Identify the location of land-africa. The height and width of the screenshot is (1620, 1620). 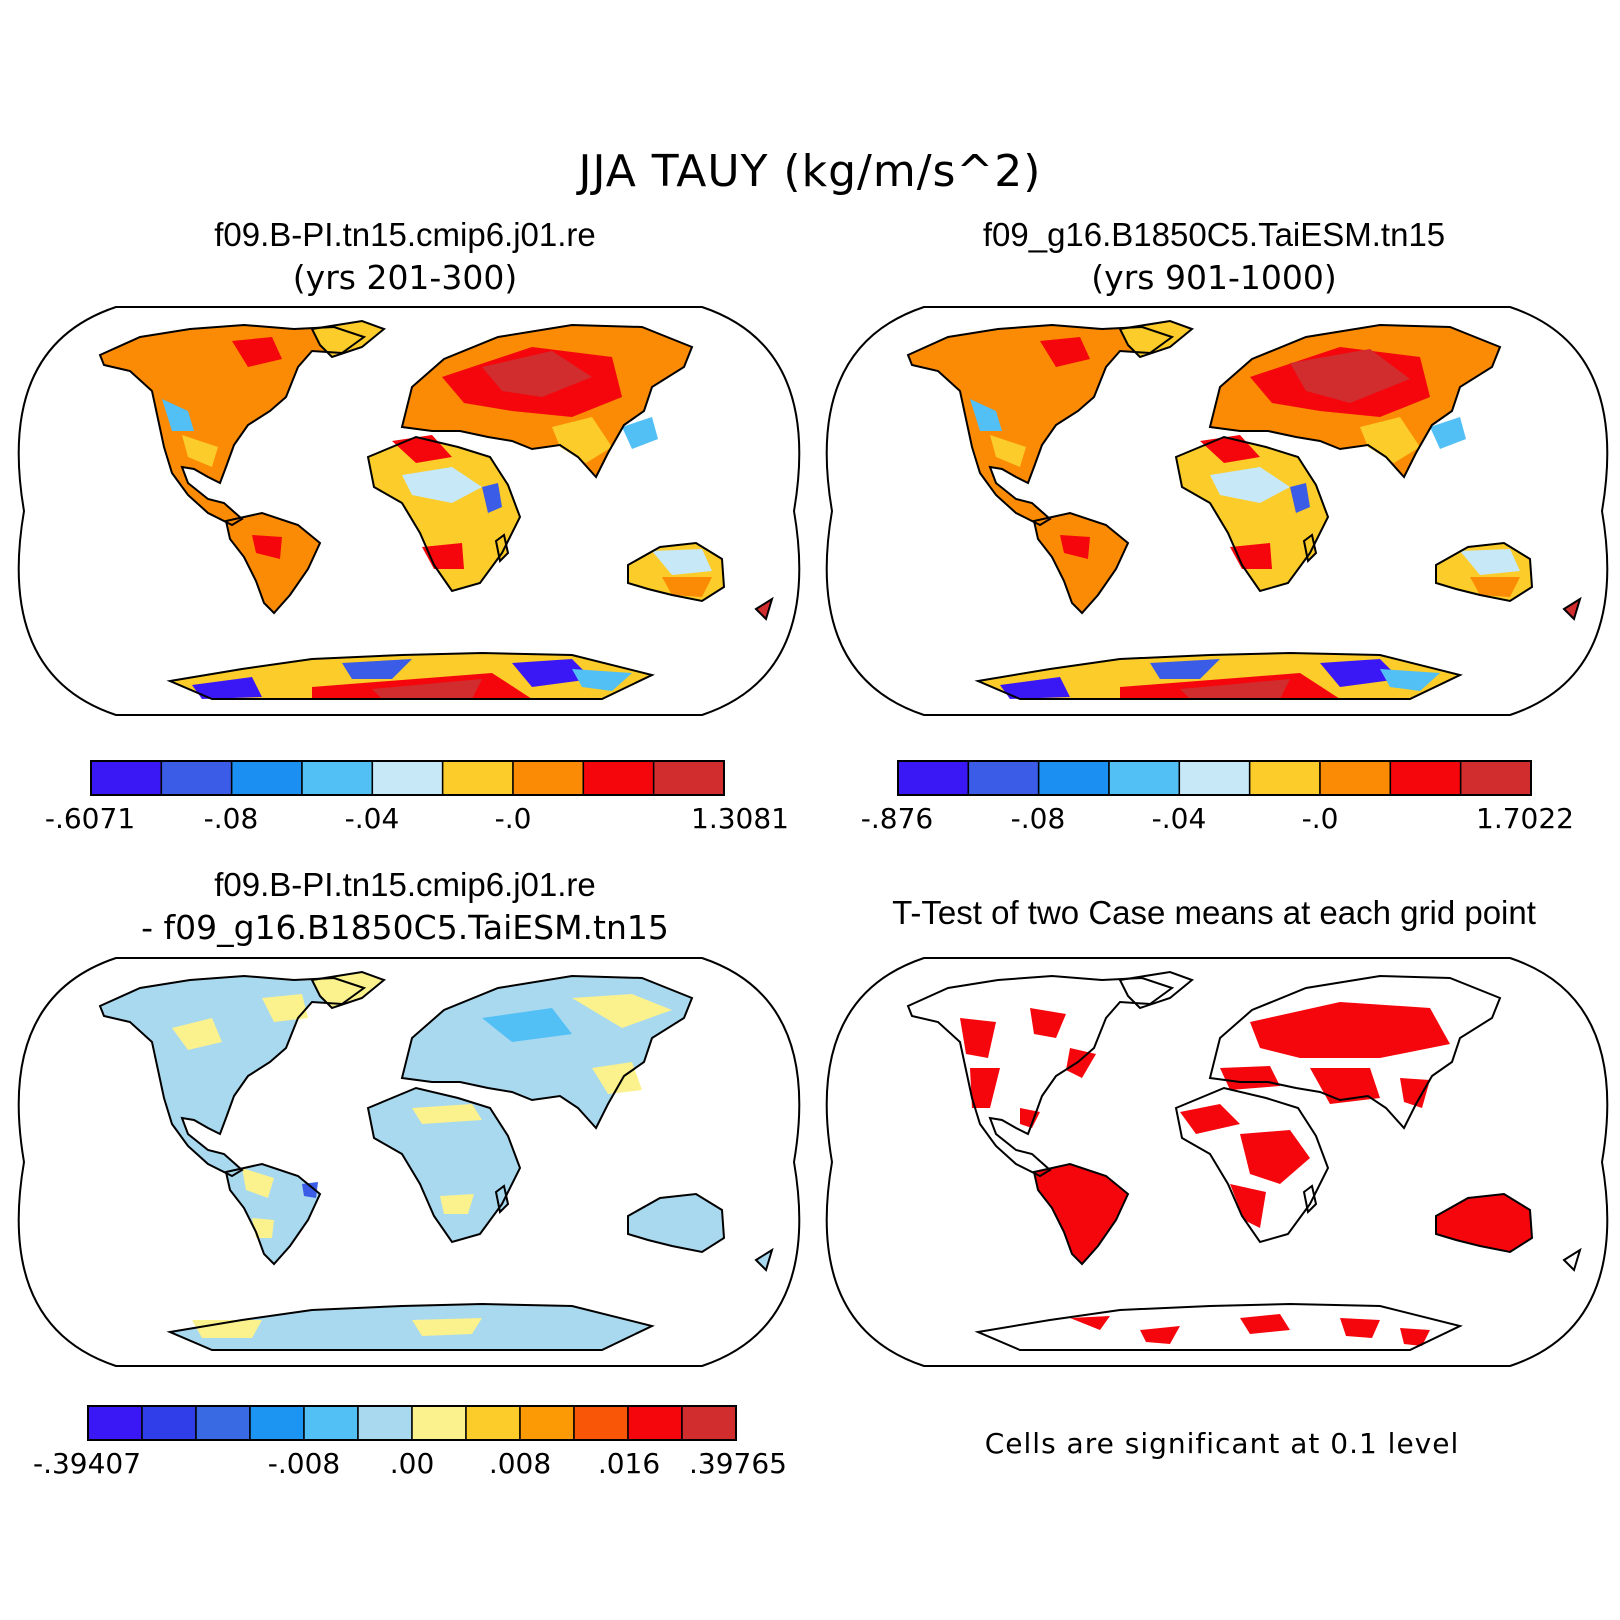
(444, 1165).